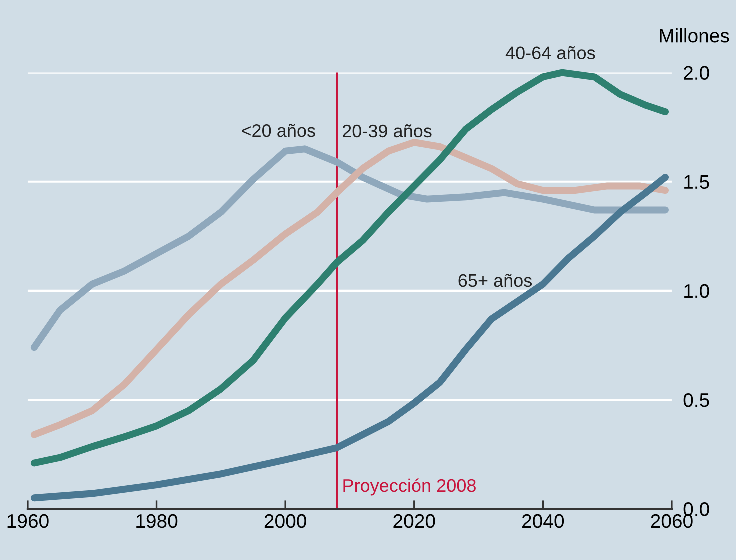 The height and width of the screenshot is (560, 736). I want to click on y-tick-label: 1.0, so click(697, 291).